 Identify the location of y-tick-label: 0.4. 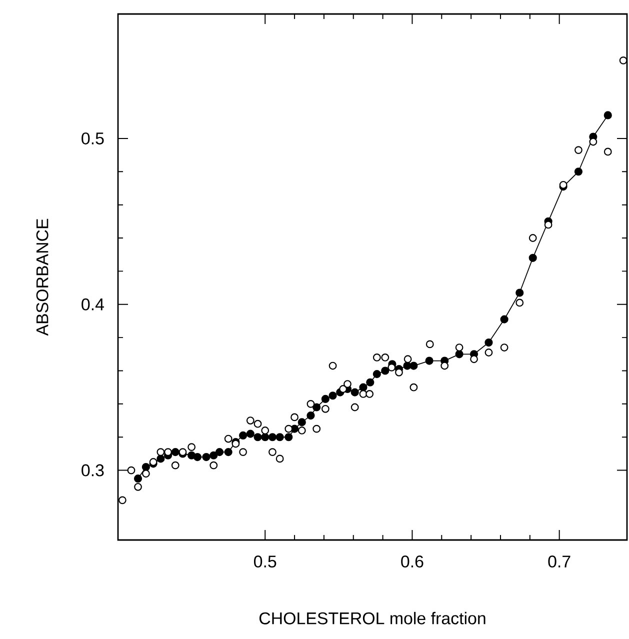
(93, 304).